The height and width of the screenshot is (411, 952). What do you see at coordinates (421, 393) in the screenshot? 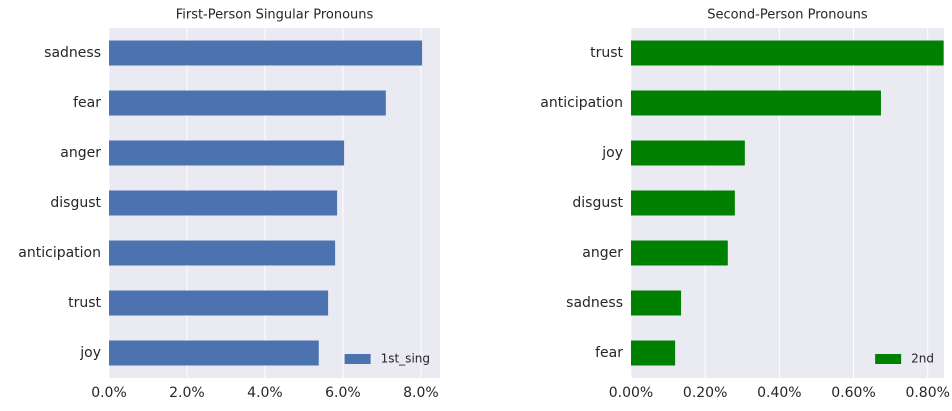
I see `x-tick-label: 8.0%` at bounding box center [421, 393].